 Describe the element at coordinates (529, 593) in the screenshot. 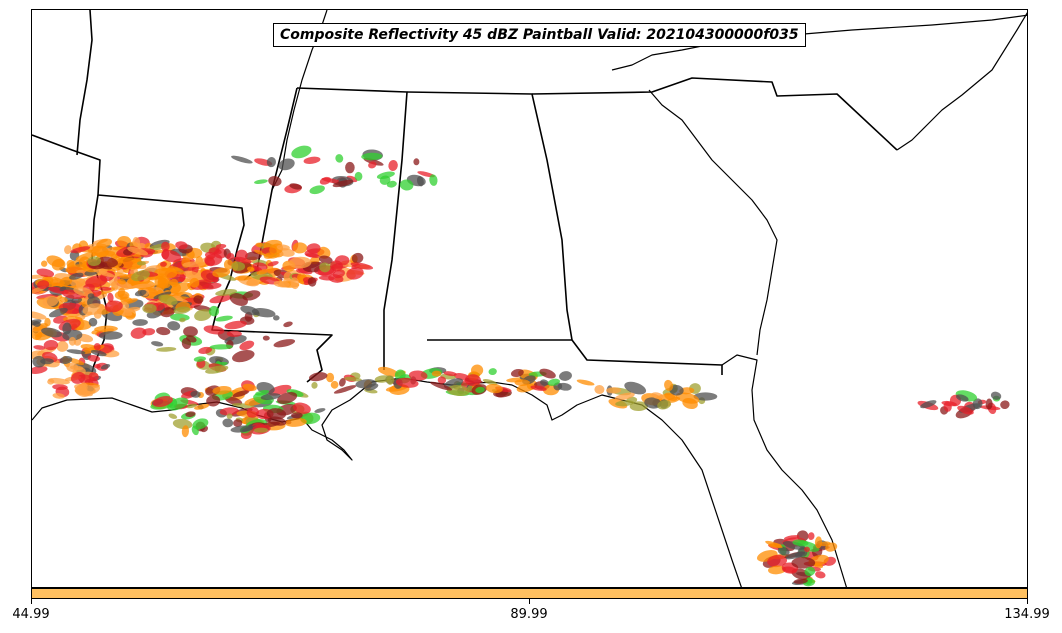

I see `colorbar` at that location.